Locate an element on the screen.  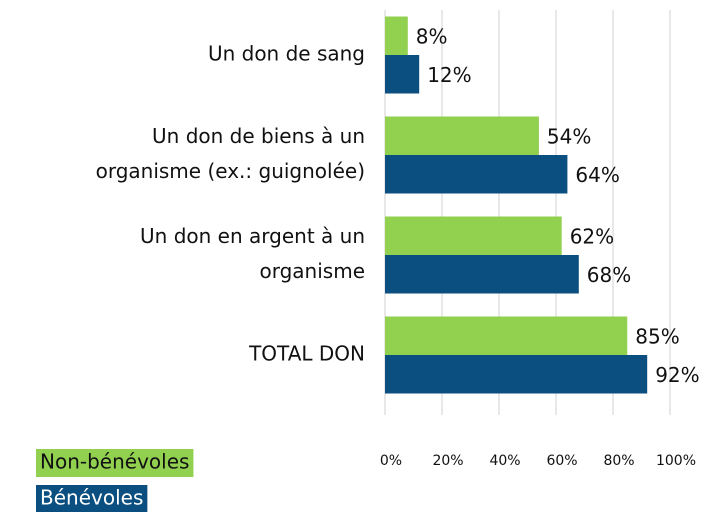
x-tick-label: 80% is located at coordinates (618, 461).